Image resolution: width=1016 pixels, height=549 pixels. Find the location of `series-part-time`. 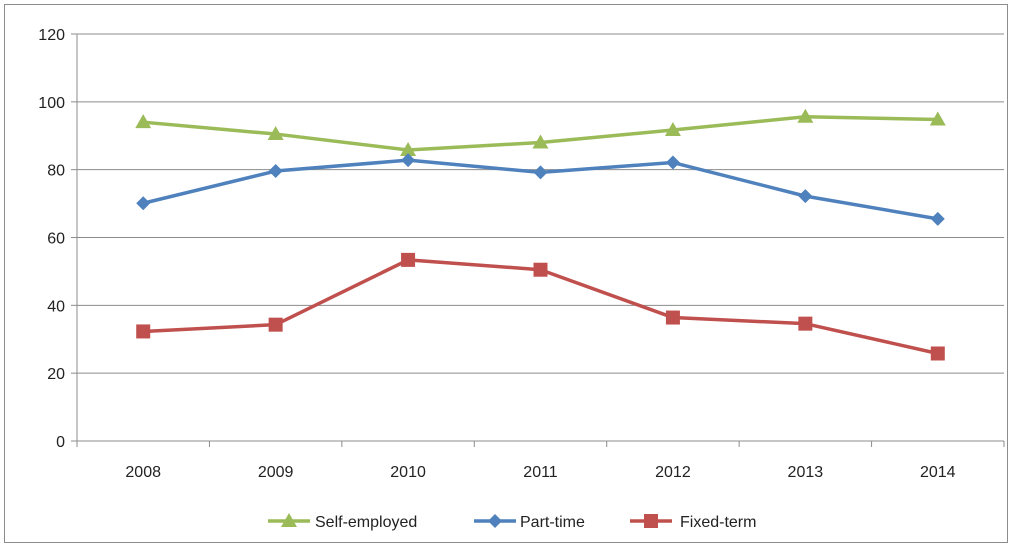

series-part-time is located at coordinates (540, 189).